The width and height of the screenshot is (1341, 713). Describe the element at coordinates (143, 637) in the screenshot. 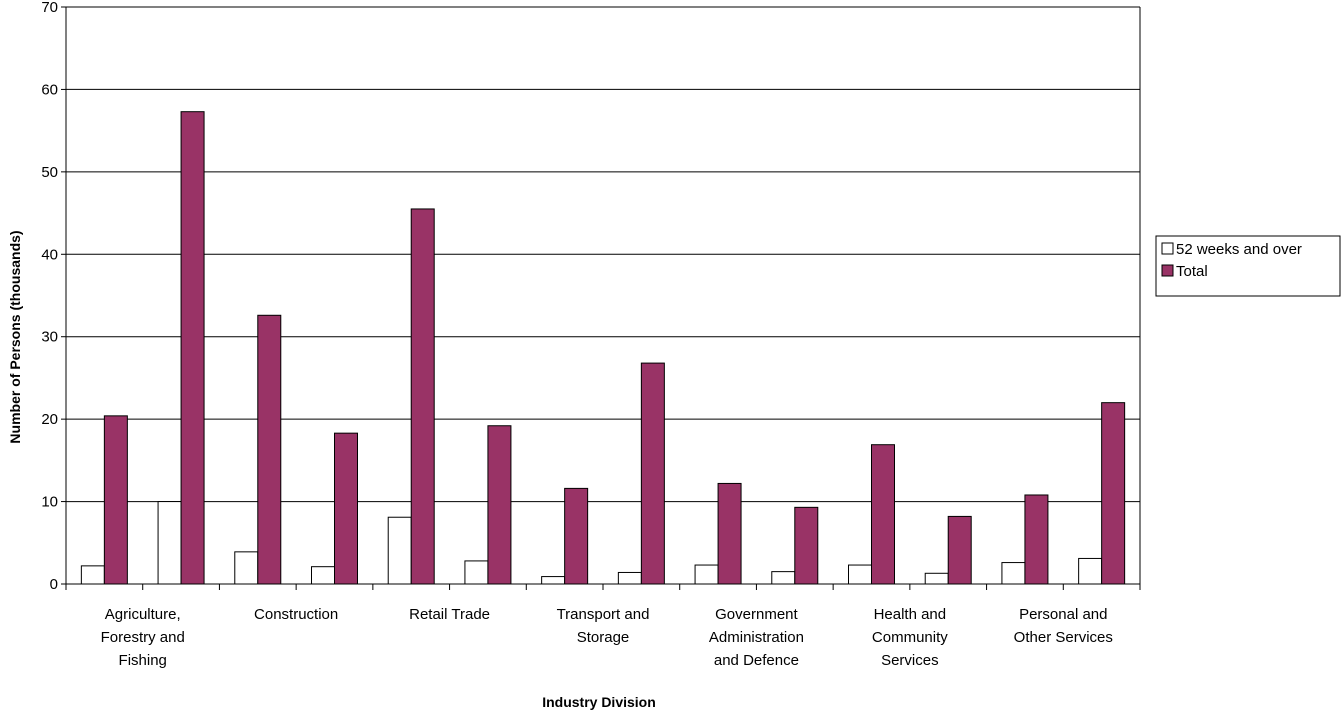

I see `x-category-label: Agriculture, Forestry and Fishing` at that location.